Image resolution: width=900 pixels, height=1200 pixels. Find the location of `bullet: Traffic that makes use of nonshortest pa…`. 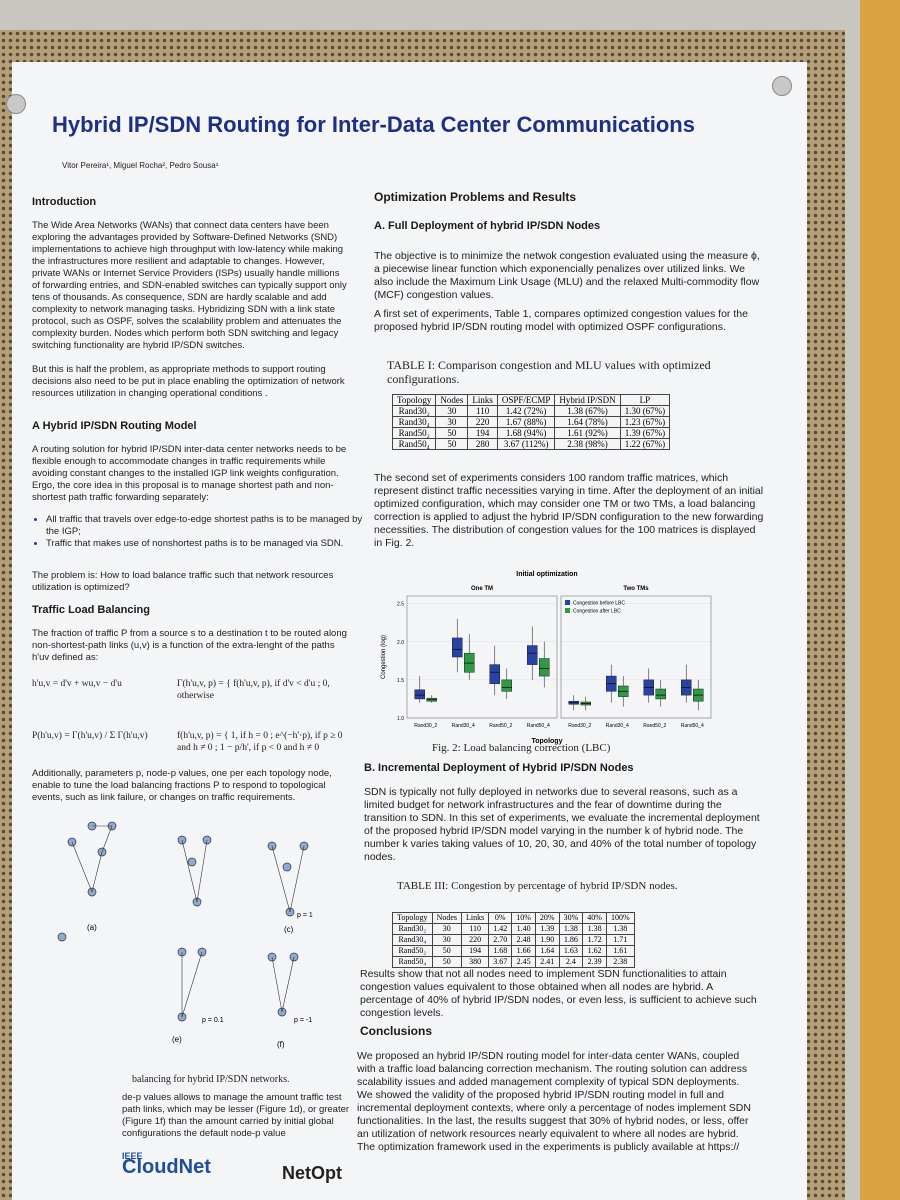

bullet: Traffic that makes use of nonshortest pa… is located at coordinates (205, 544).